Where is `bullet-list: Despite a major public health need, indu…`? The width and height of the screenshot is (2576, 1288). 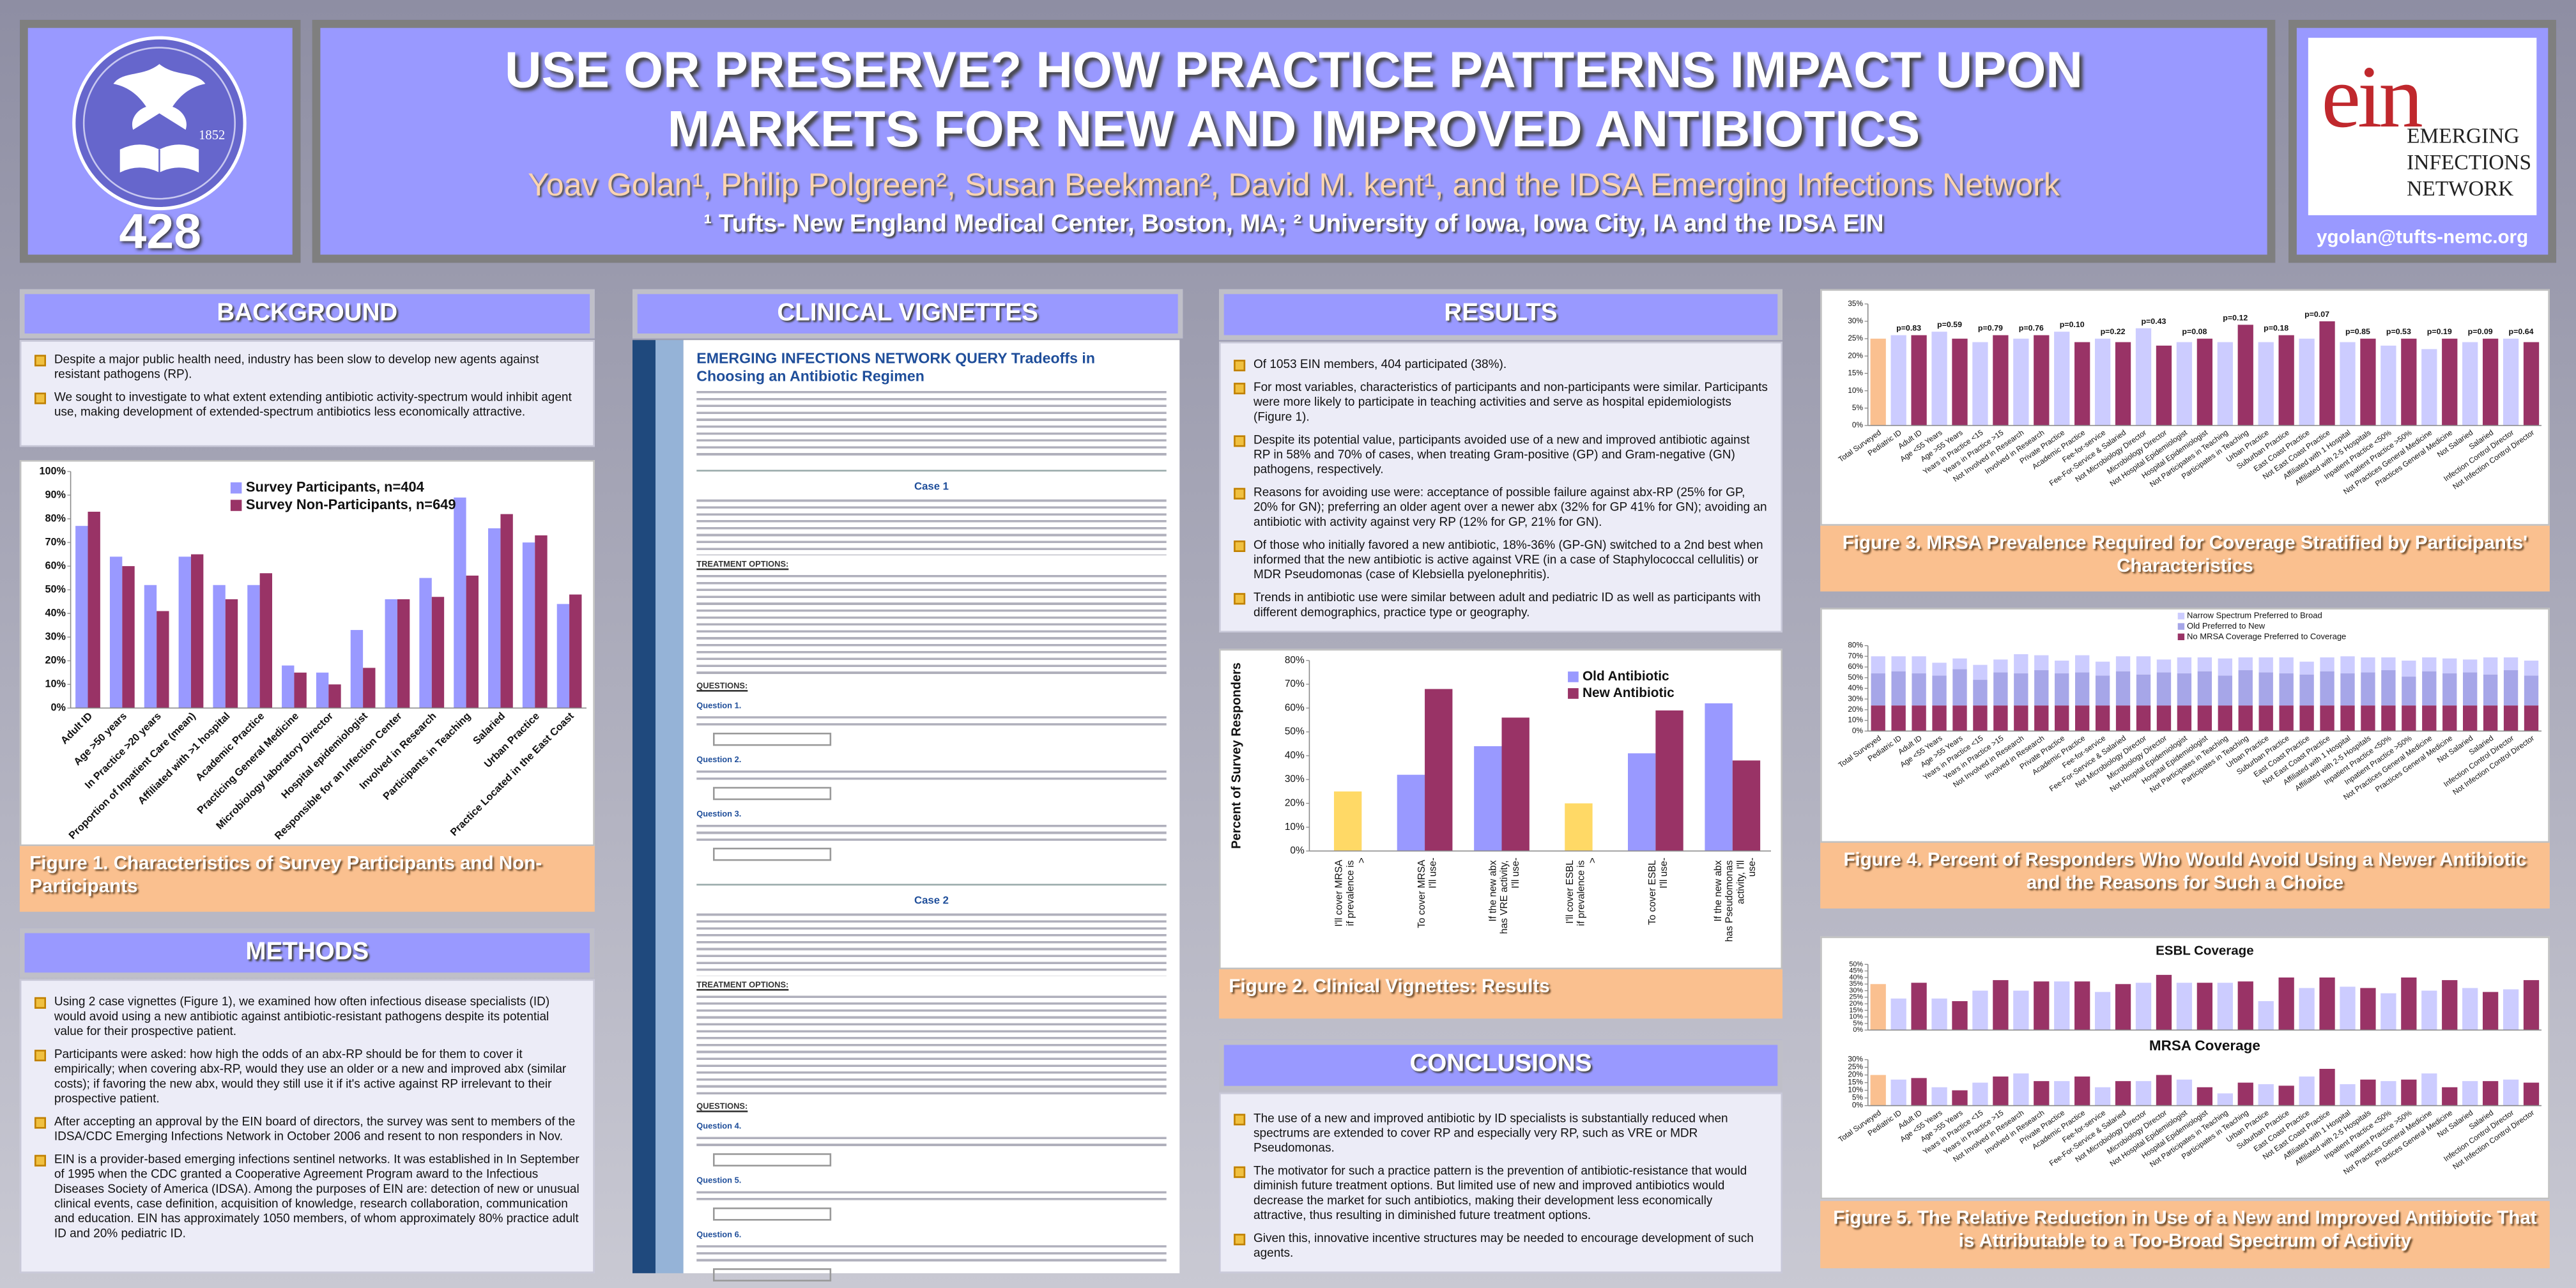 bullet-list: Despite a major public health need, indu… is located at coordinates (305, 385).